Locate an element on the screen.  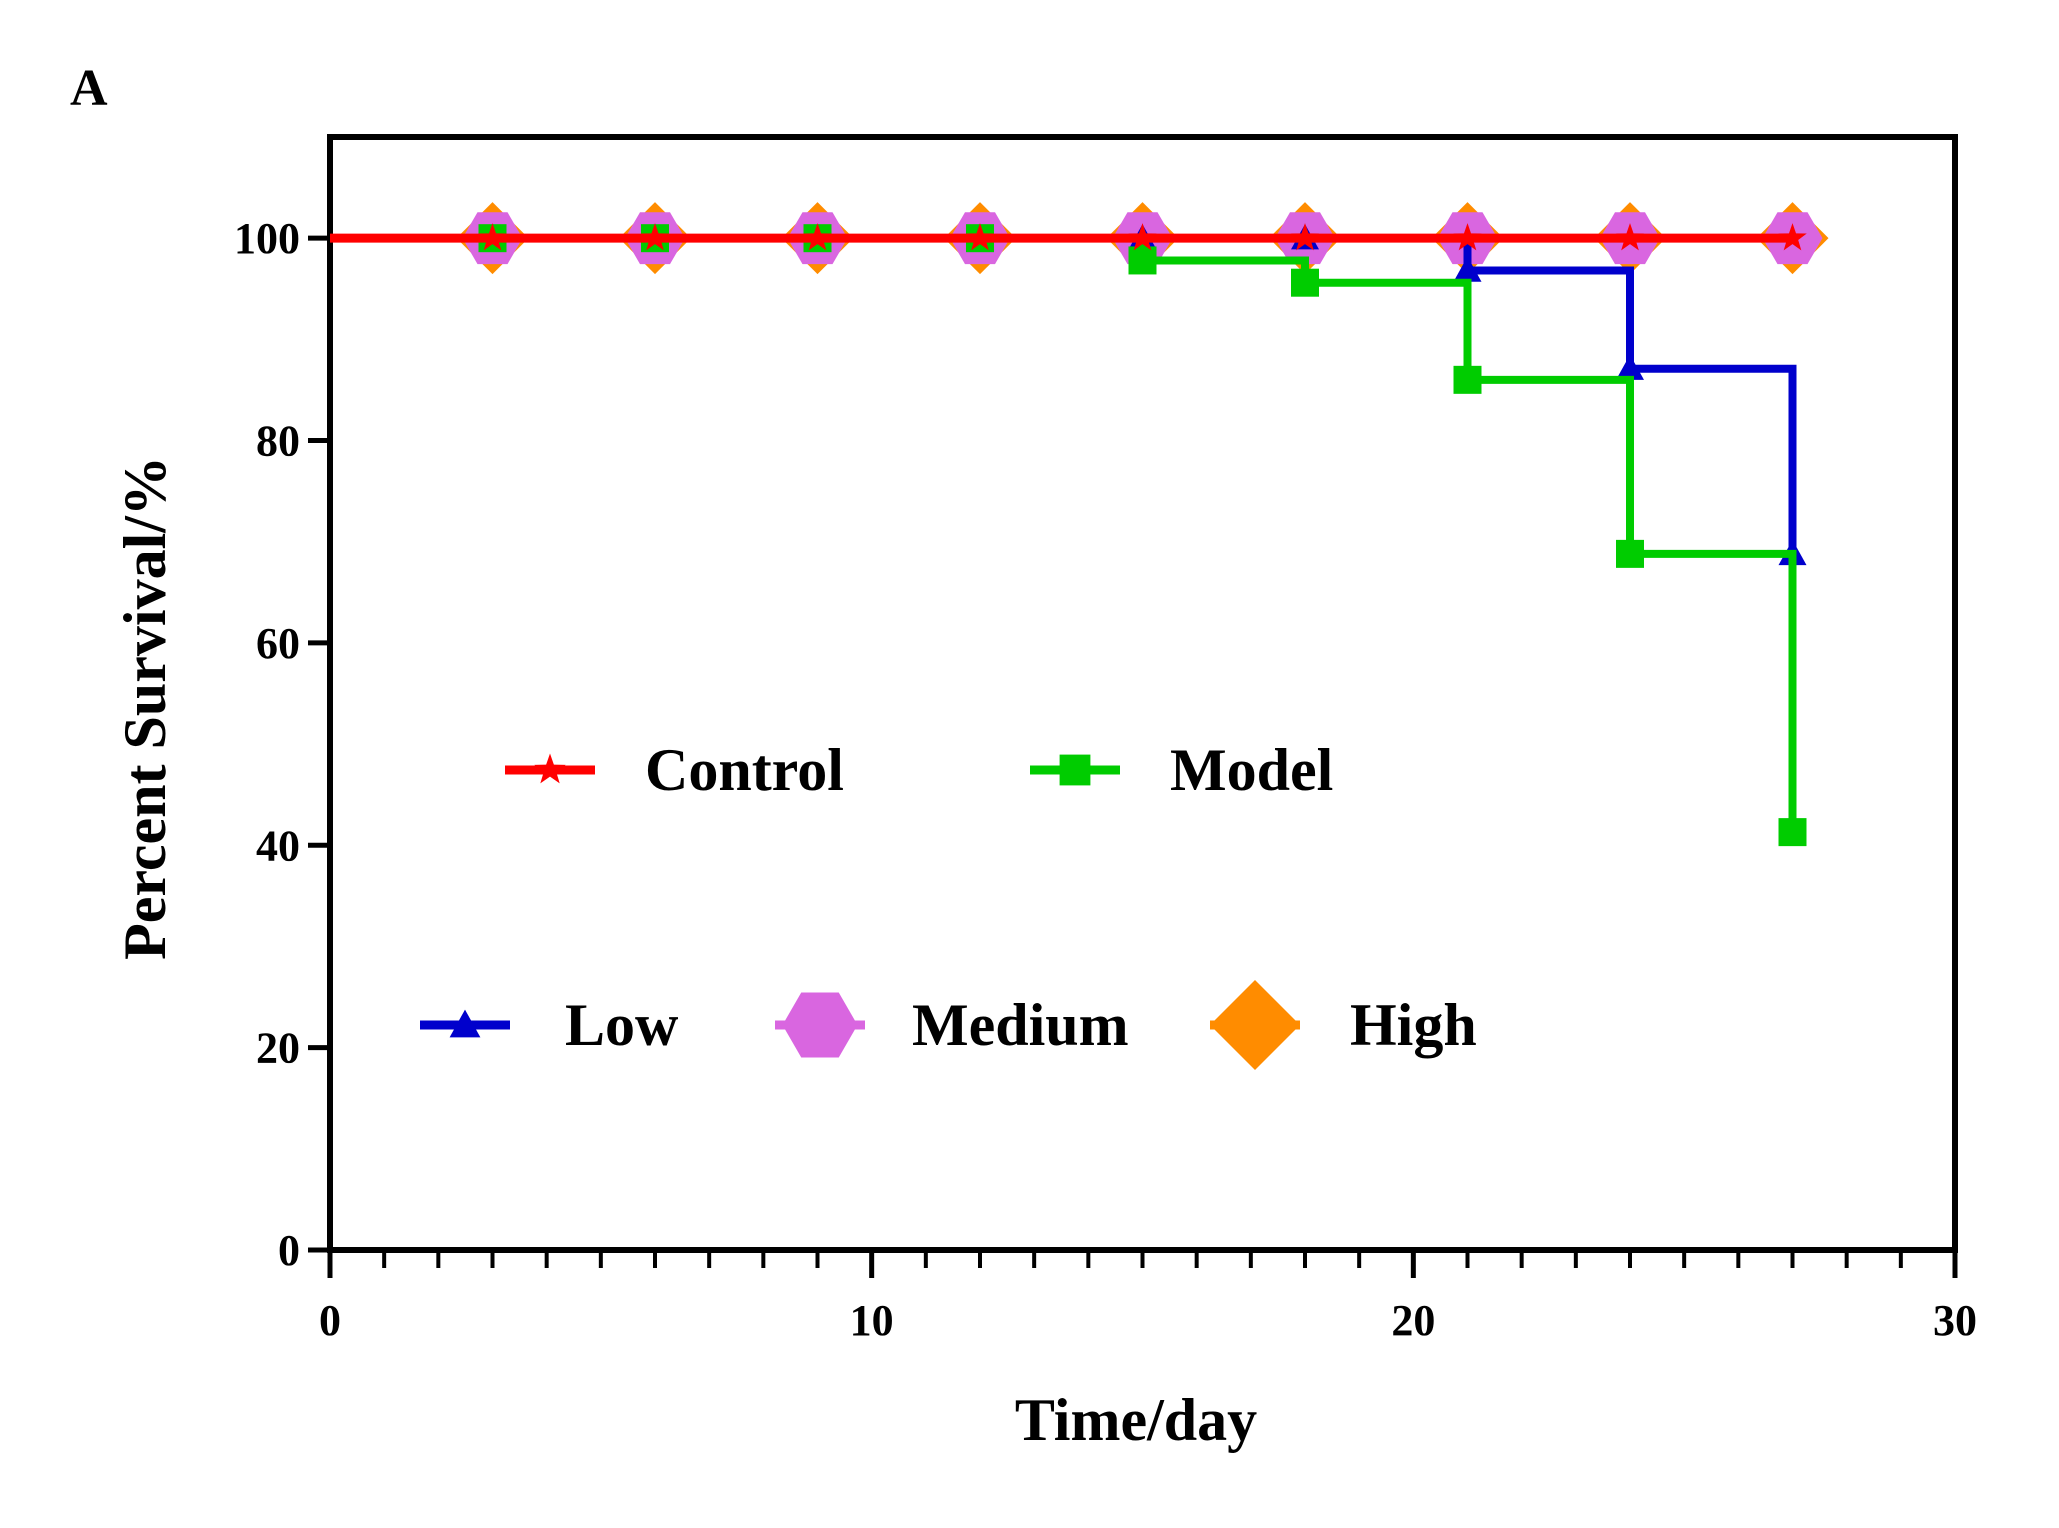
legend-item-medium: Medium is located at coordinates (952, 1025).